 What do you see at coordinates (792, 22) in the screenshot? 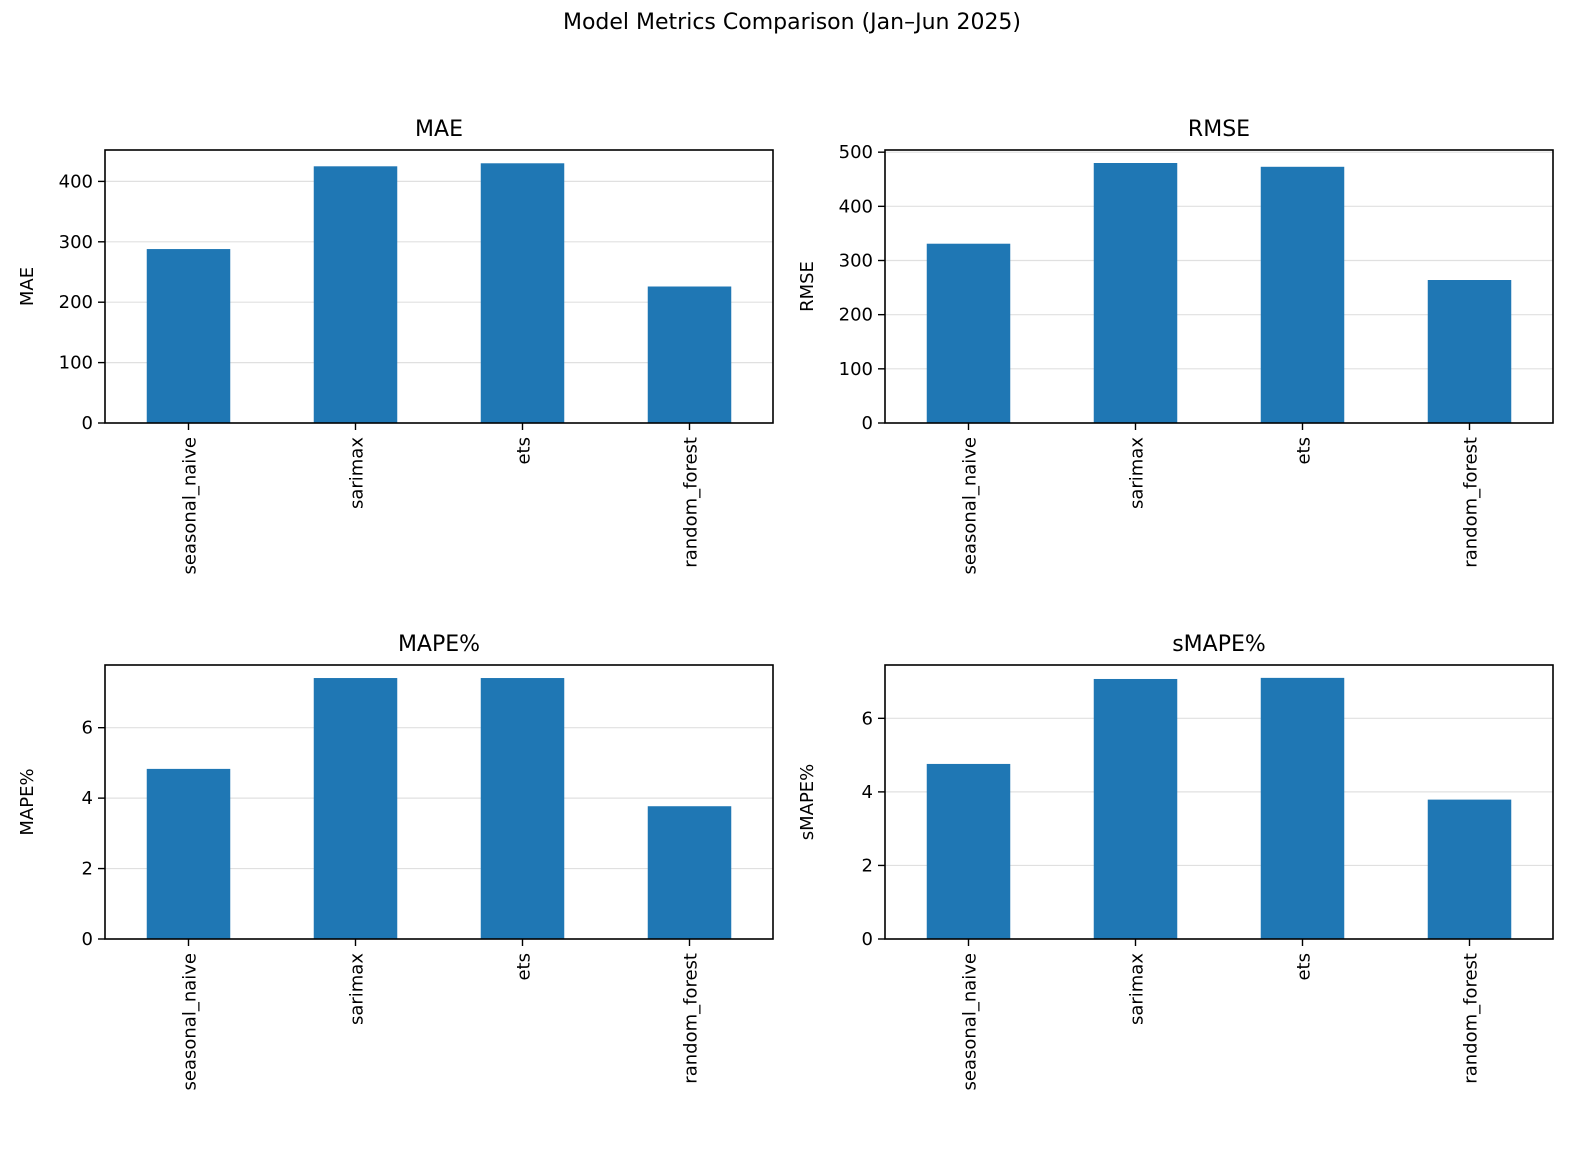
I see `figure-title: Model Metrics Comparison (Jan–Jun 2025)` at bounding box center [792, 22].